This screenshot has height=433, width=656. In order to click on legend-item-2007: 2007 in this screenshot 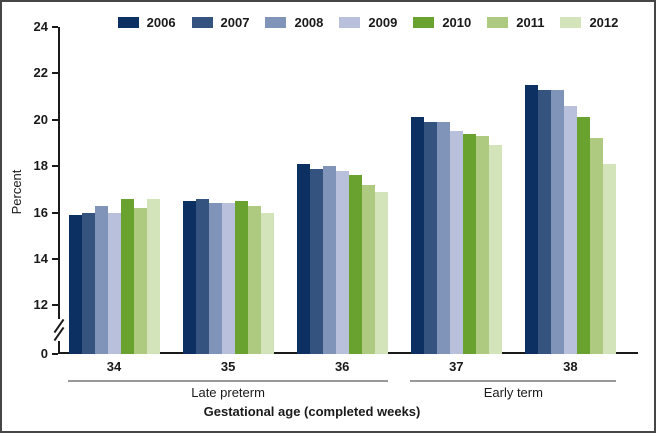, I will do `click(220, 22)`.